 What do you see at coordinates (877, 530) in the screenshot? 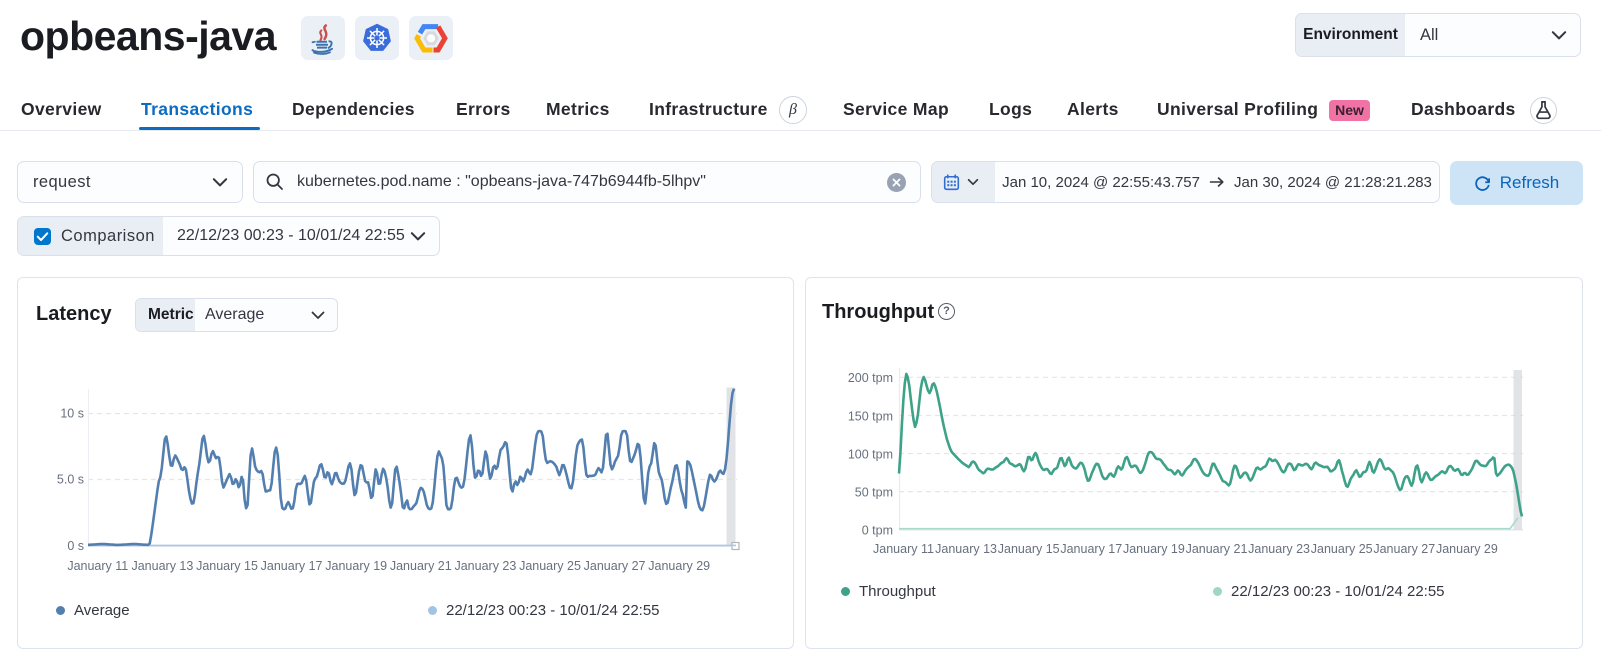
I see `svg-text: 0 tpm` at bounding box center [877, 530].